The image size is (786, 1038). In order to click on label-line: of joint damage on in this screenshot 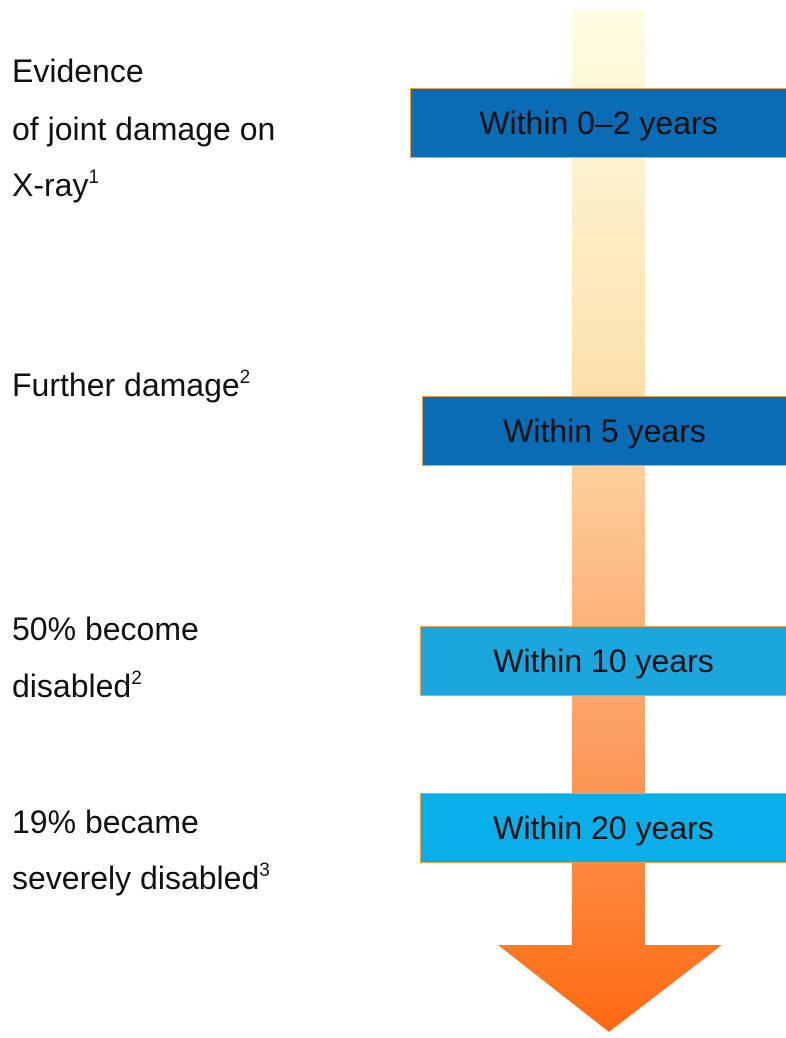, I will do `click(143, 129)`.